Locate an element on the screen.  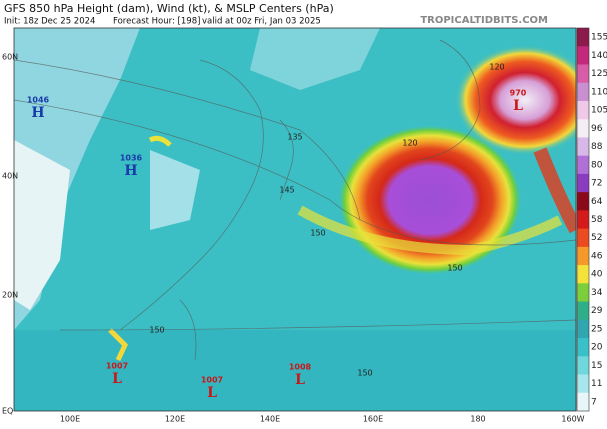
lat-label: 60N is located at coordinates (10, 57).